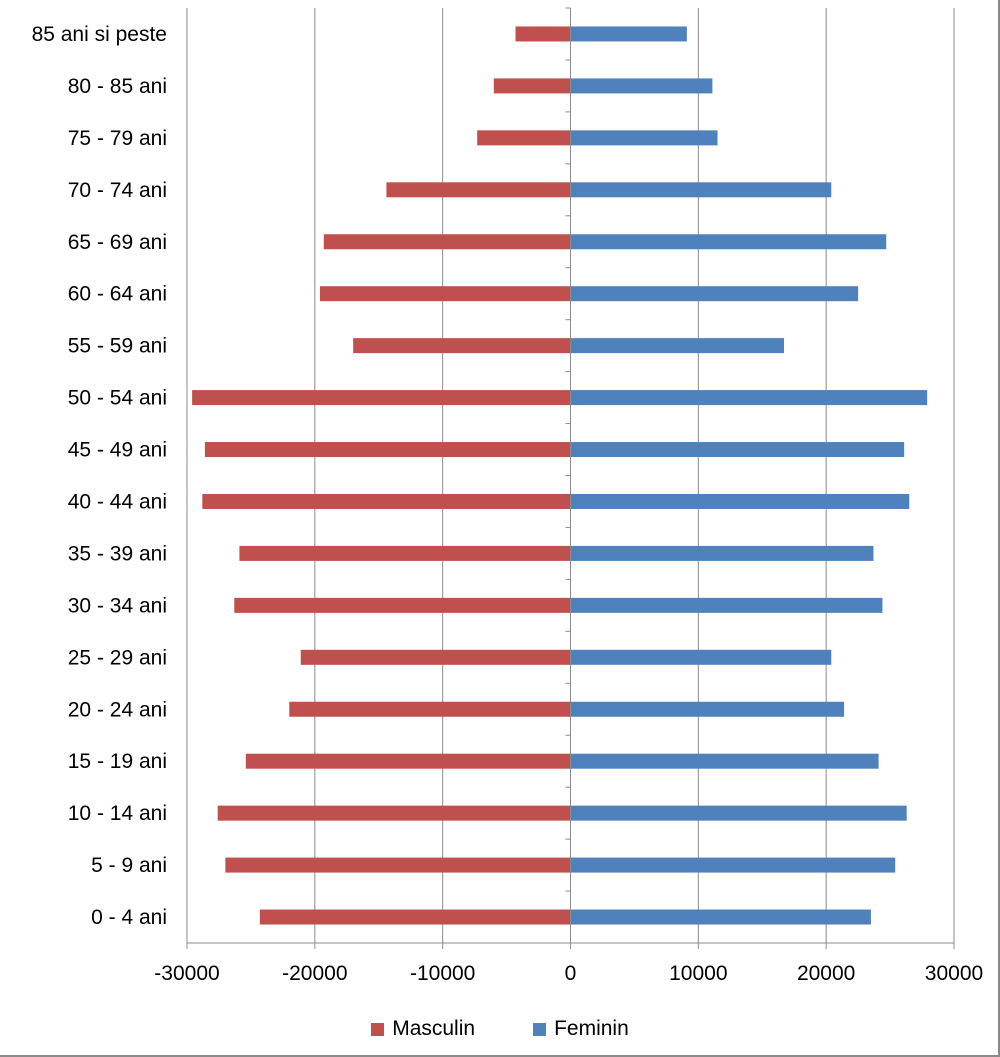 This screenshot has width=1000, height=1057. I want to click on category-label: 15 - 19 ani, so click(117, 761).